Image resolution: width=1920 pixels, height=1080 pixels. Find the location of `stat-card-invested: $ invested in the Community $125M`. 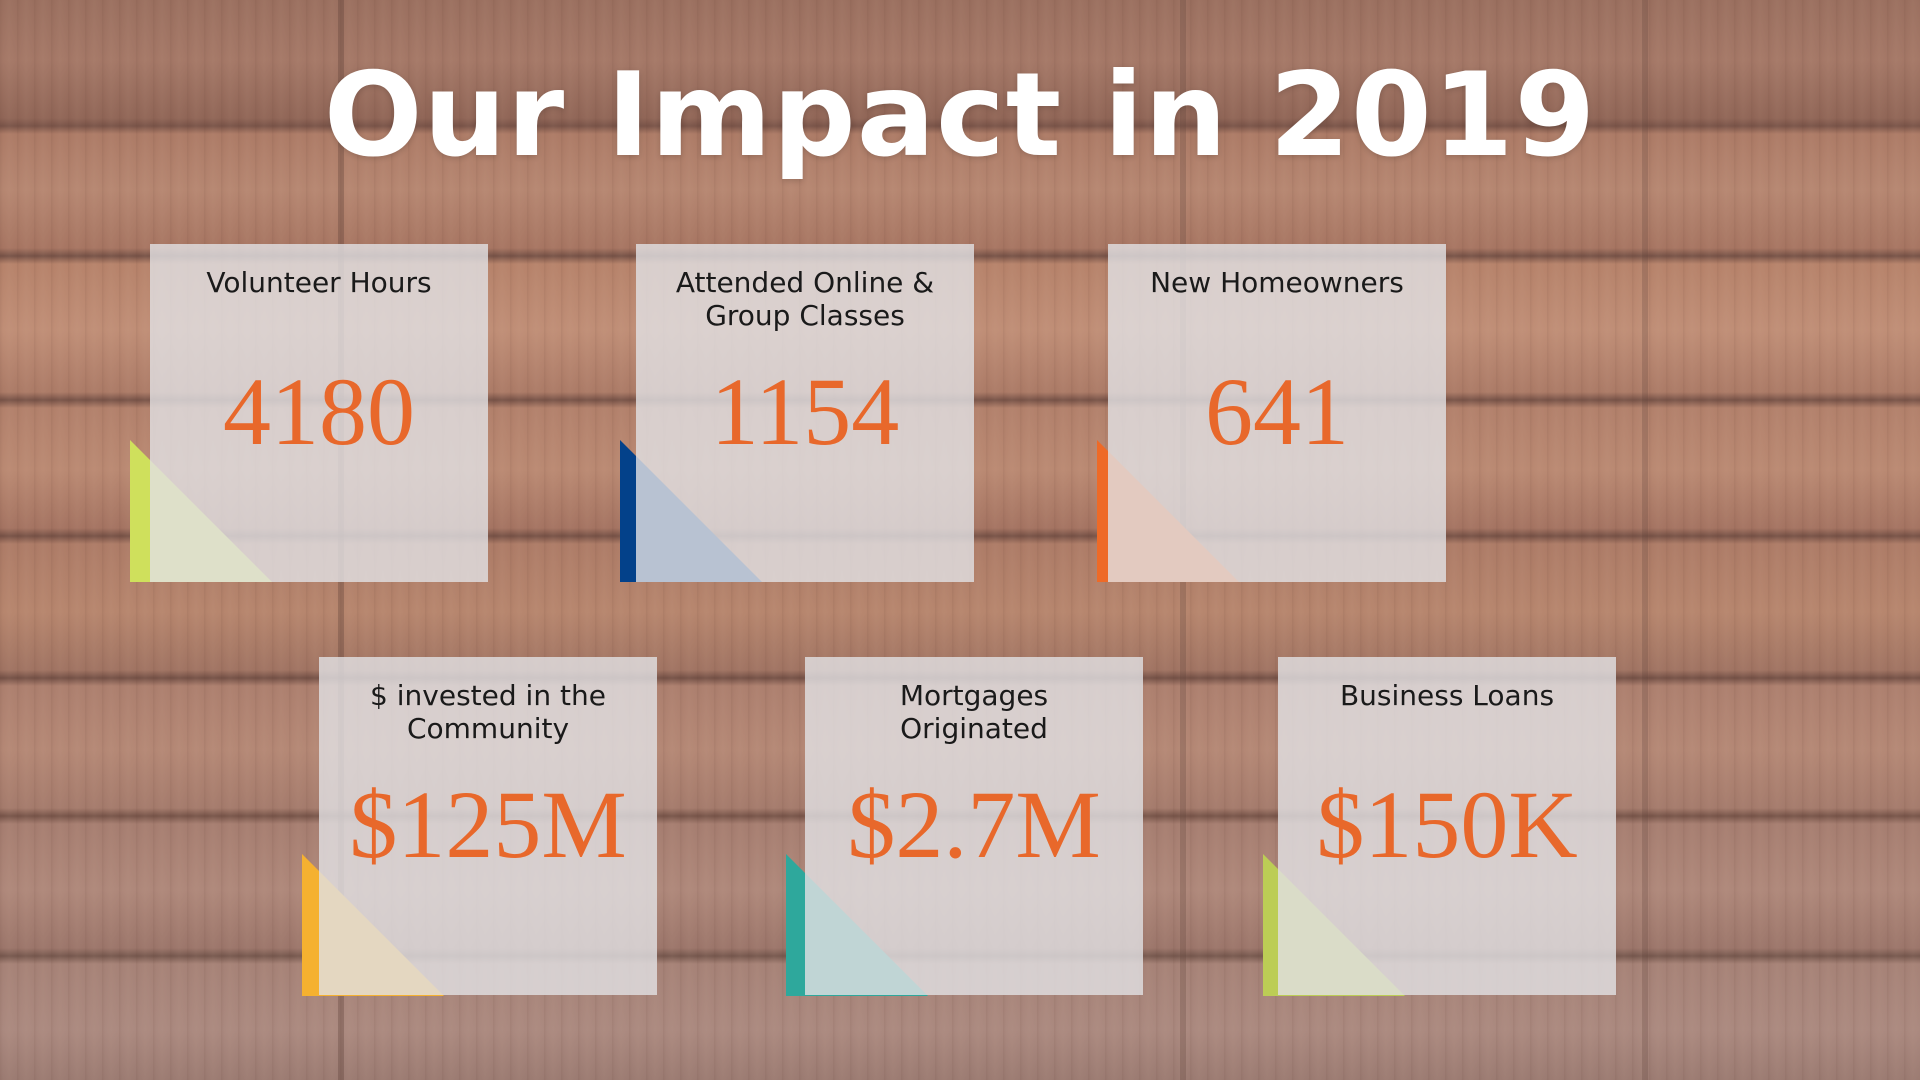

stat-card-invested: $ invested in the Community $125M is located at coordinates (488, 826).